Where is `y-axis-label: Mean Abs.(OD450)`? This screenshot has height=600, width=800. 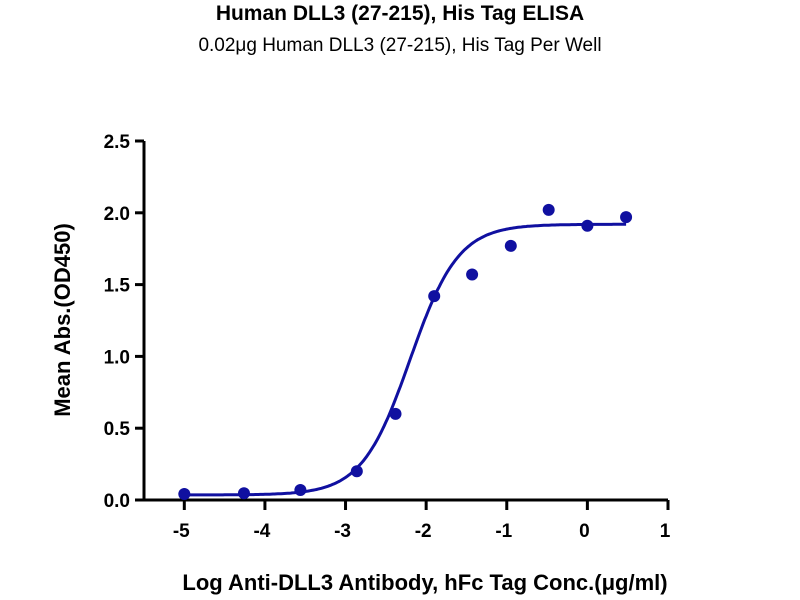
y-axis-label: Mean Abs.(OD450) is located at coordinates (62, 320).